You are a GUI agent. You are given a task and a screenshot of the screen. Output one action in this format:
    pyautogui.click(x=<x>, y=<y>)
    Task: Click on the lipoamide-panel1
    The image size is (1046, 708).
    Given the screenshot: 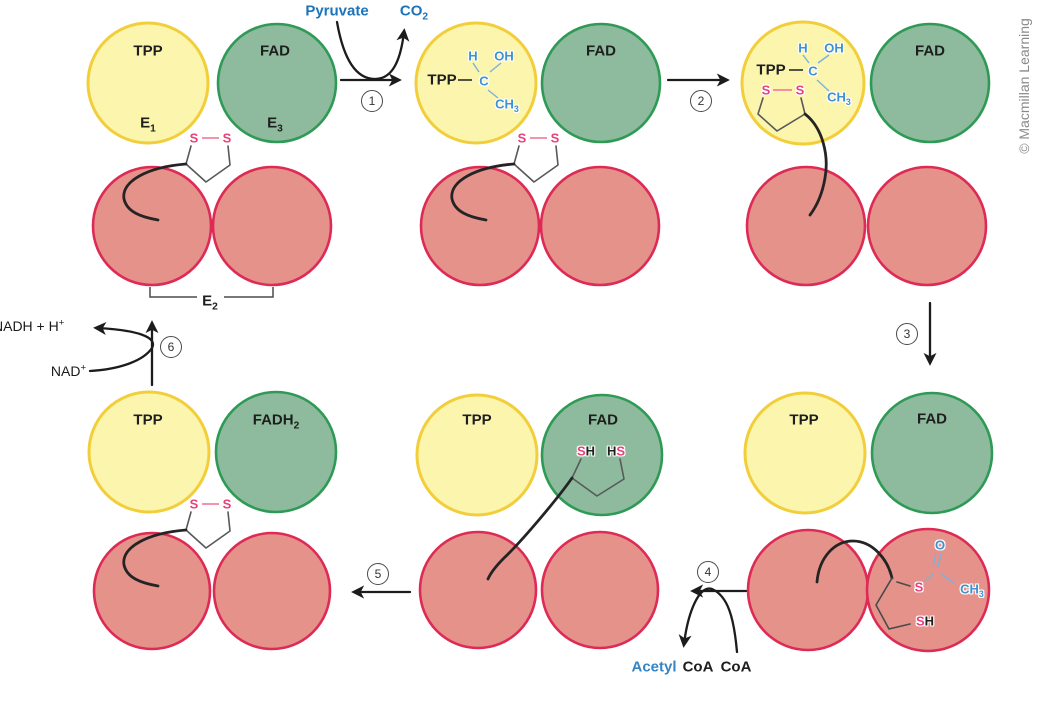 What is the action you would take?
    pyautogui.click(x=176, y=179)
    